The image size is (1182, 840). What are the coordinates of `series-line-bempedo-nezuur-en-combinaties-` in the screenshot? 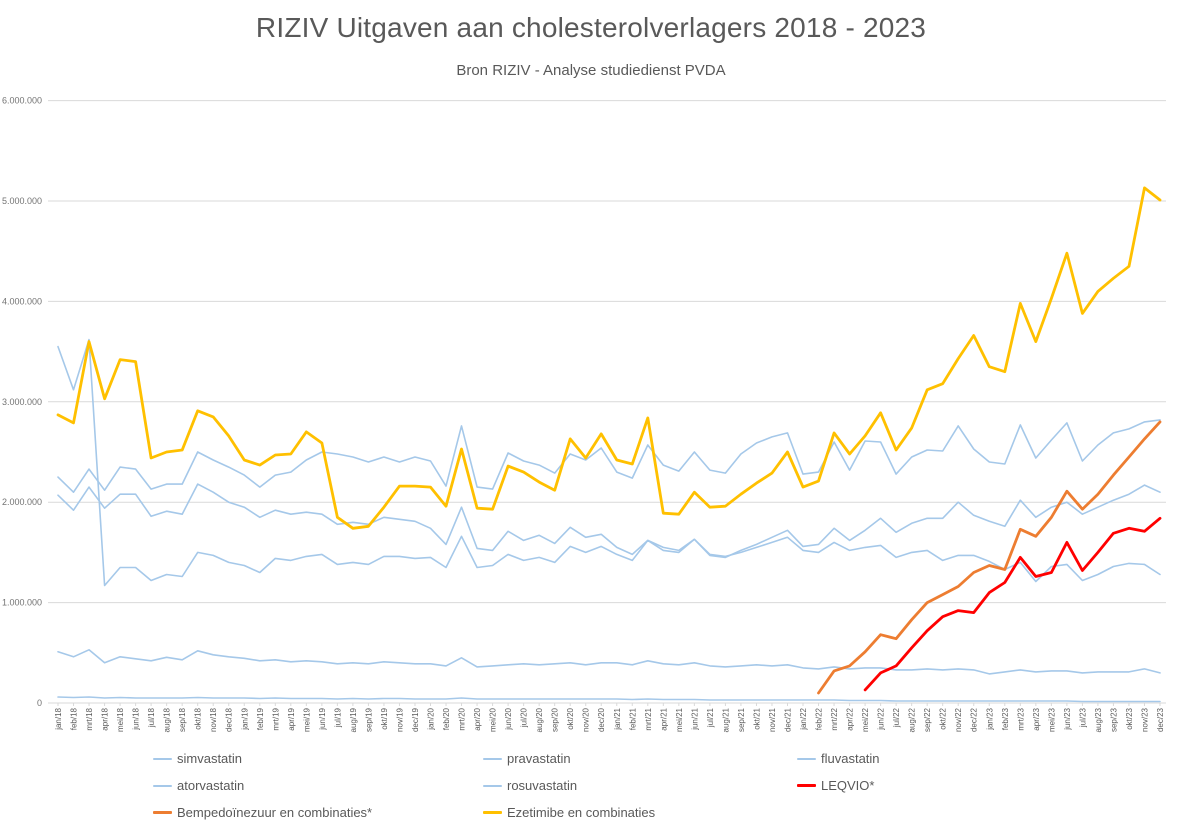 It's located at (989, 557).